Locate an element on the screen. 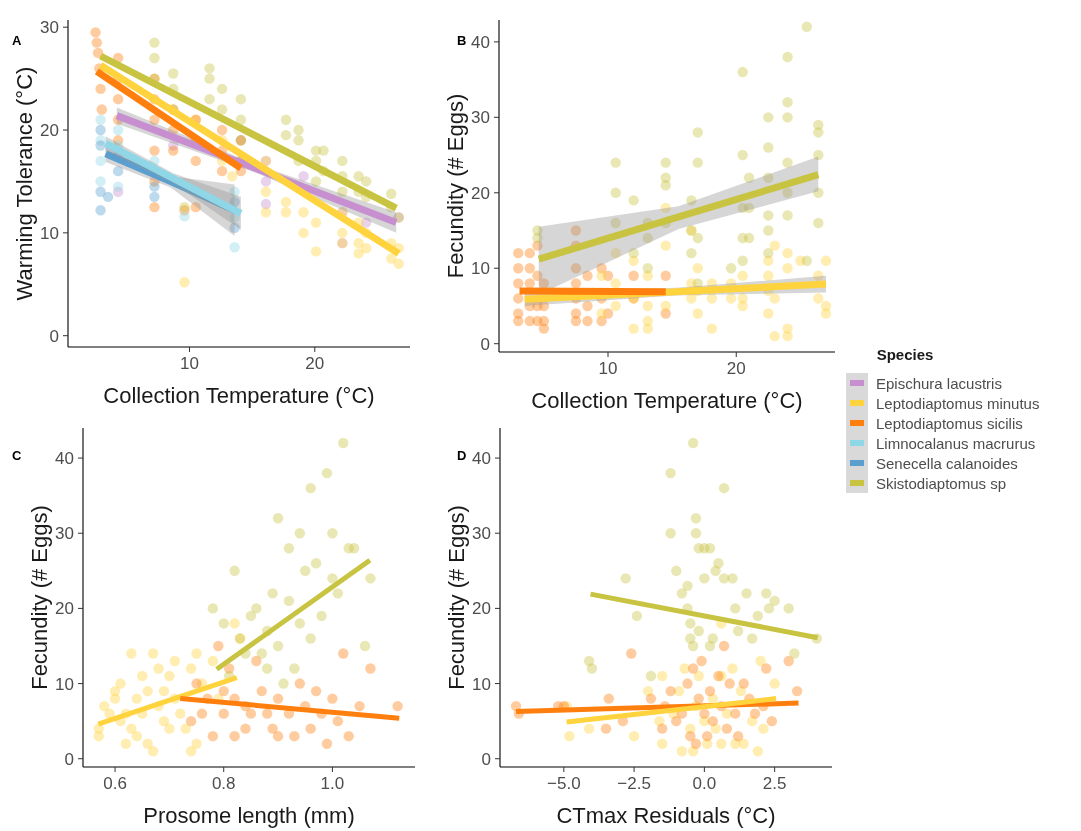  legend-label: Skistodiaptomus sp is located at coordinates (941, 483).